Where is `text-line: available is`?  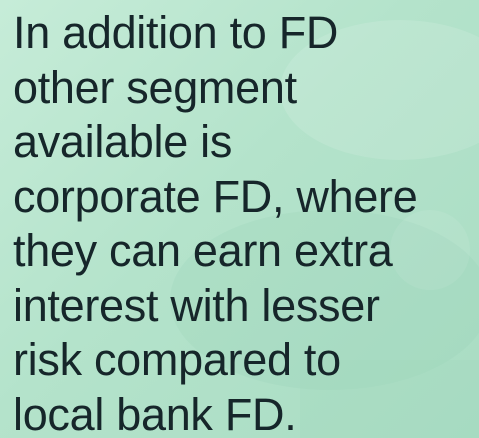
text-line: available is is located at coordinates (123, 141).